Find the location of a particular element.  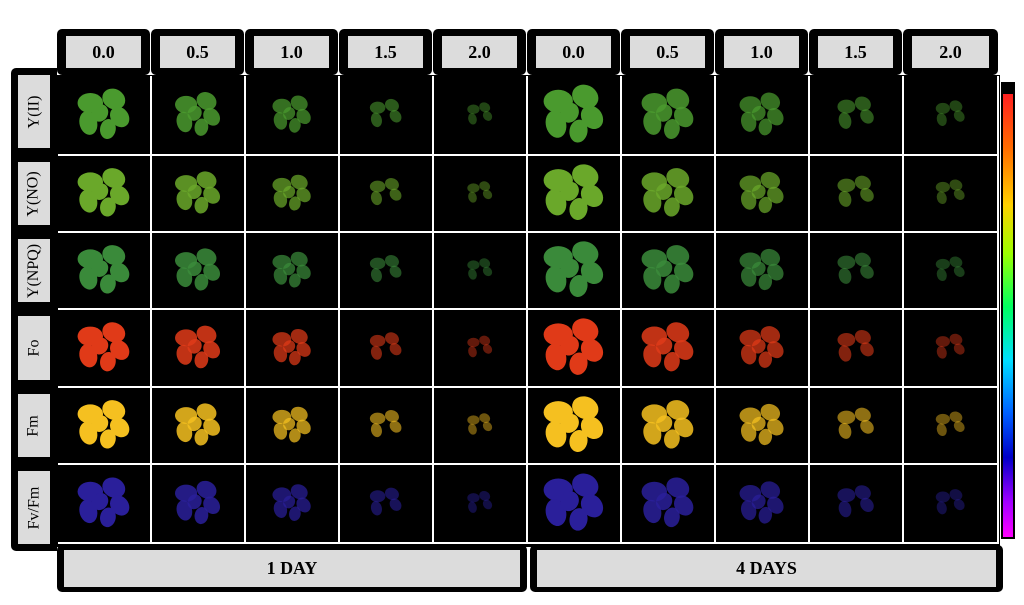

row-label: Y(NPQ) is located at coordinates (34, 270).